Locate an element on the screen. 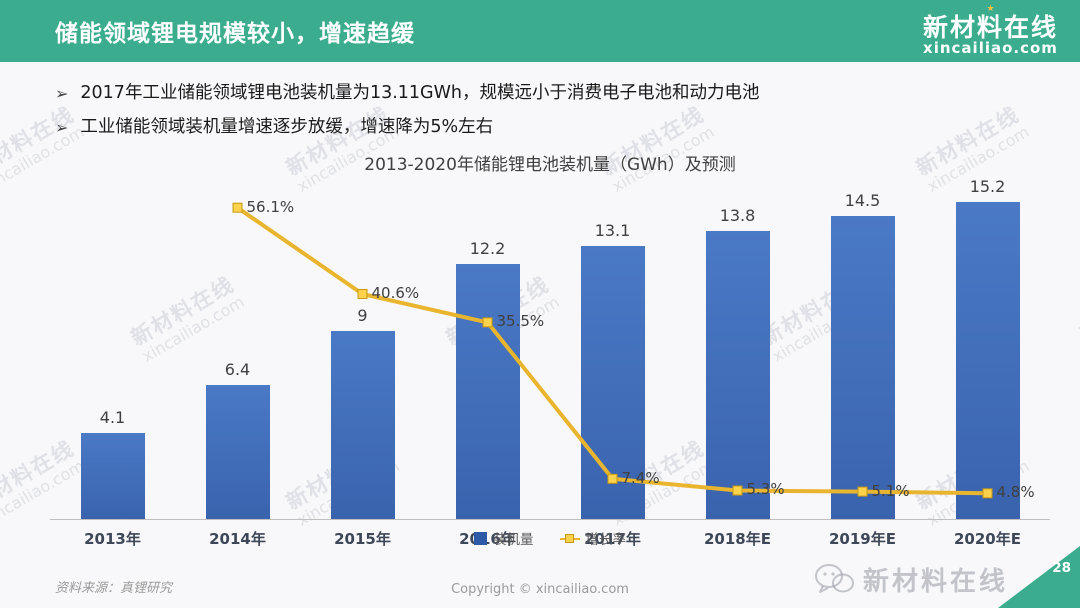  bar-value-label: 6.4 is located at coordinates (237, 370).